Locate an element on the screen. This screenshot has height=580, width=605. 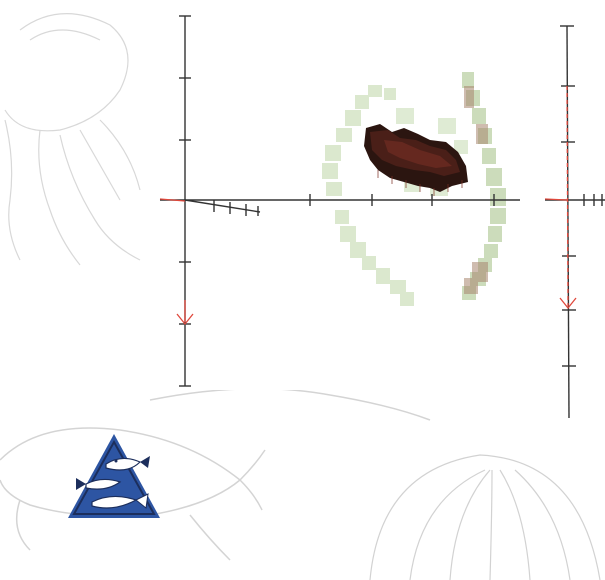
shell-watermark-icon is located at coordinates (485, 517).